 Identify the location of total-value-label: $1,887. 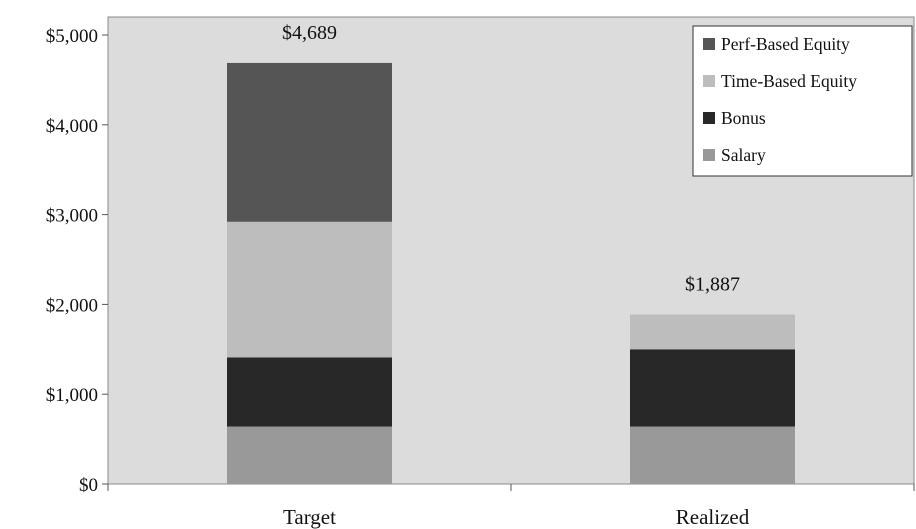
(712, 285).